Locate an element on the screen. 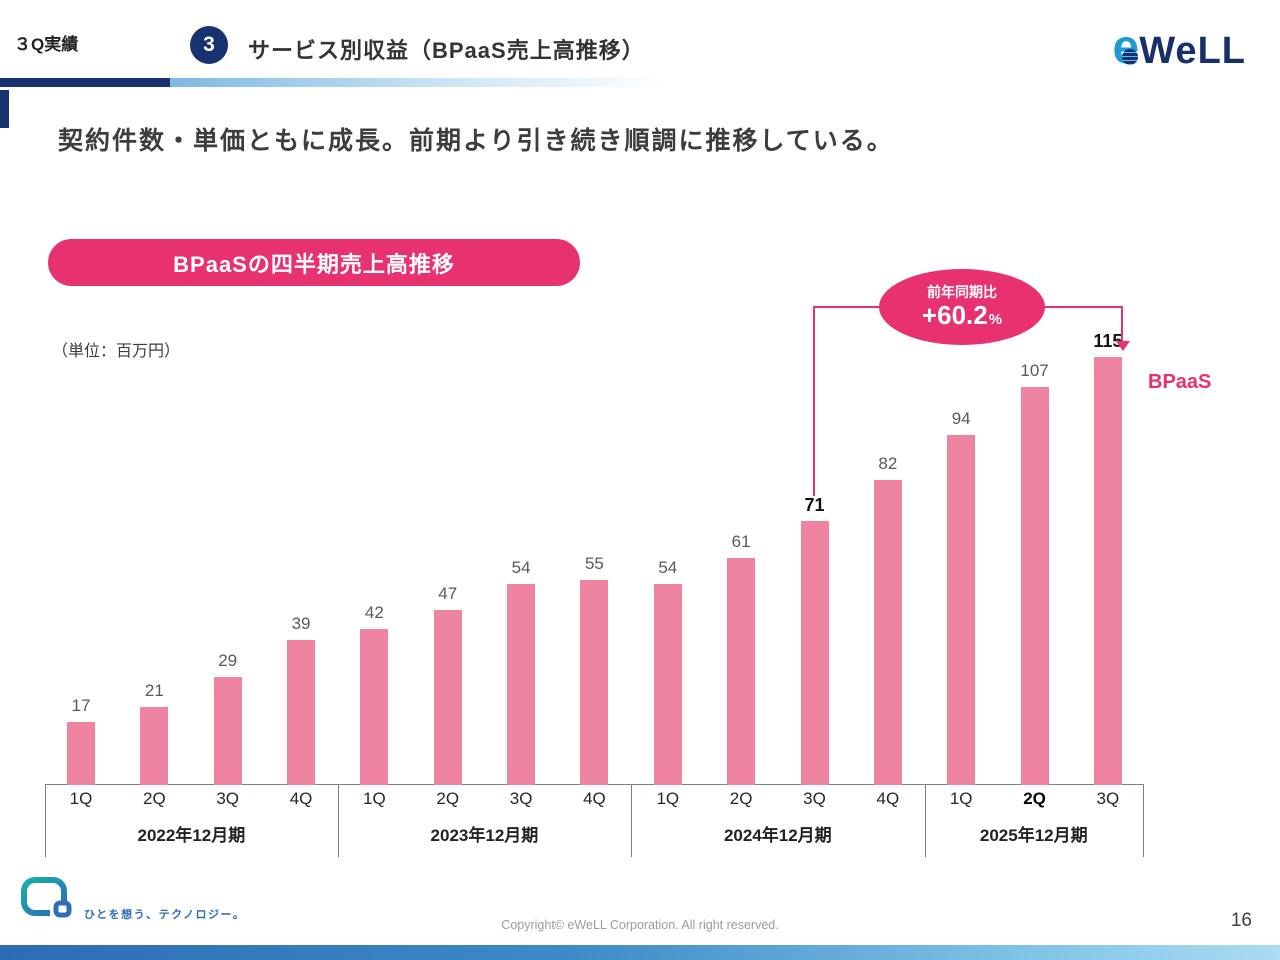  bar-value-label: 71 is located at coordinates (814, 505).